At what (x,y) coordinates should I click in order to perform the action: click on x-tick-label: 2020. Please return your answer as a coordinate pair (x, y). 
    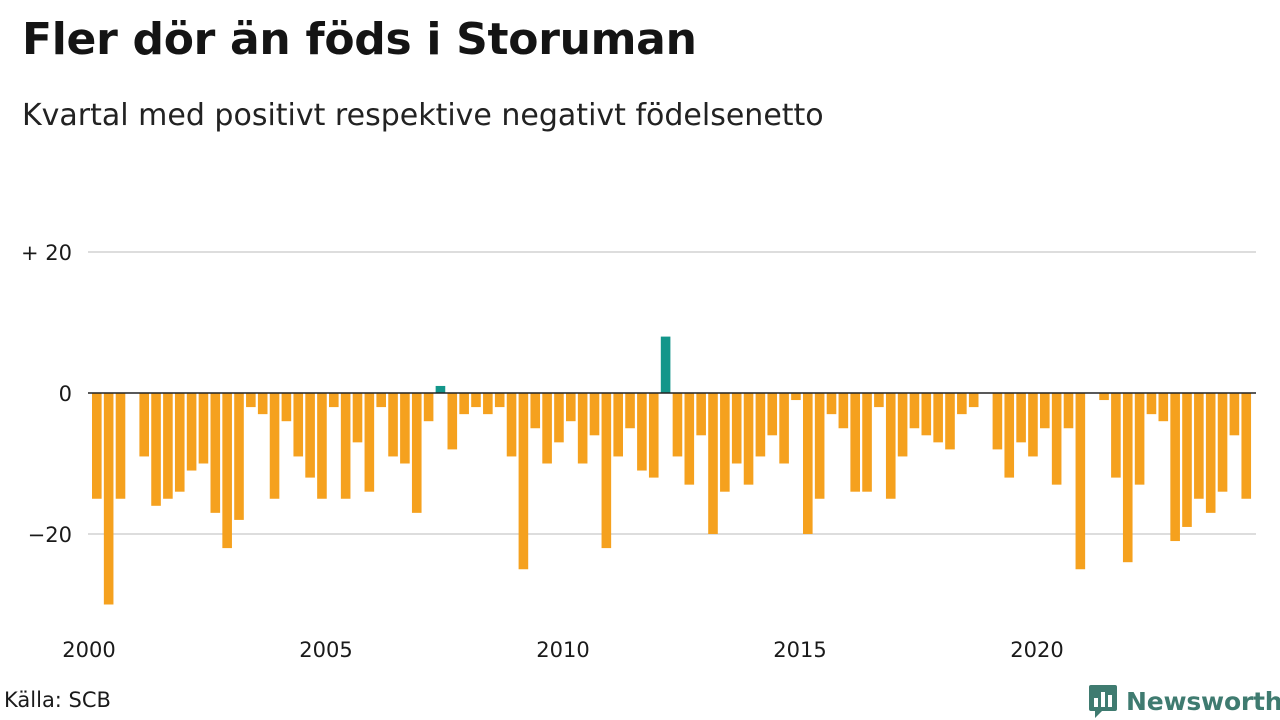
    Looking at the image, I should click on (1036, 650).